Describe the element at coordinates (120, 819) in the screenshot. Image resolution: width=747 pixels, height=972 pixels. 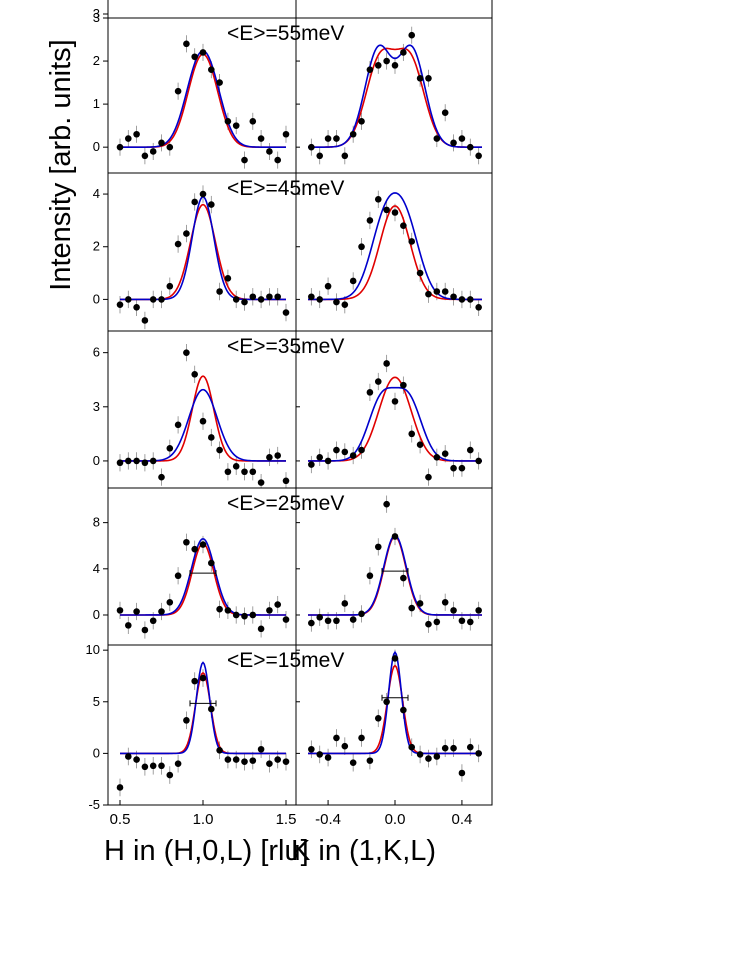
I see `x-tick-label-left: 0.5` at that location.